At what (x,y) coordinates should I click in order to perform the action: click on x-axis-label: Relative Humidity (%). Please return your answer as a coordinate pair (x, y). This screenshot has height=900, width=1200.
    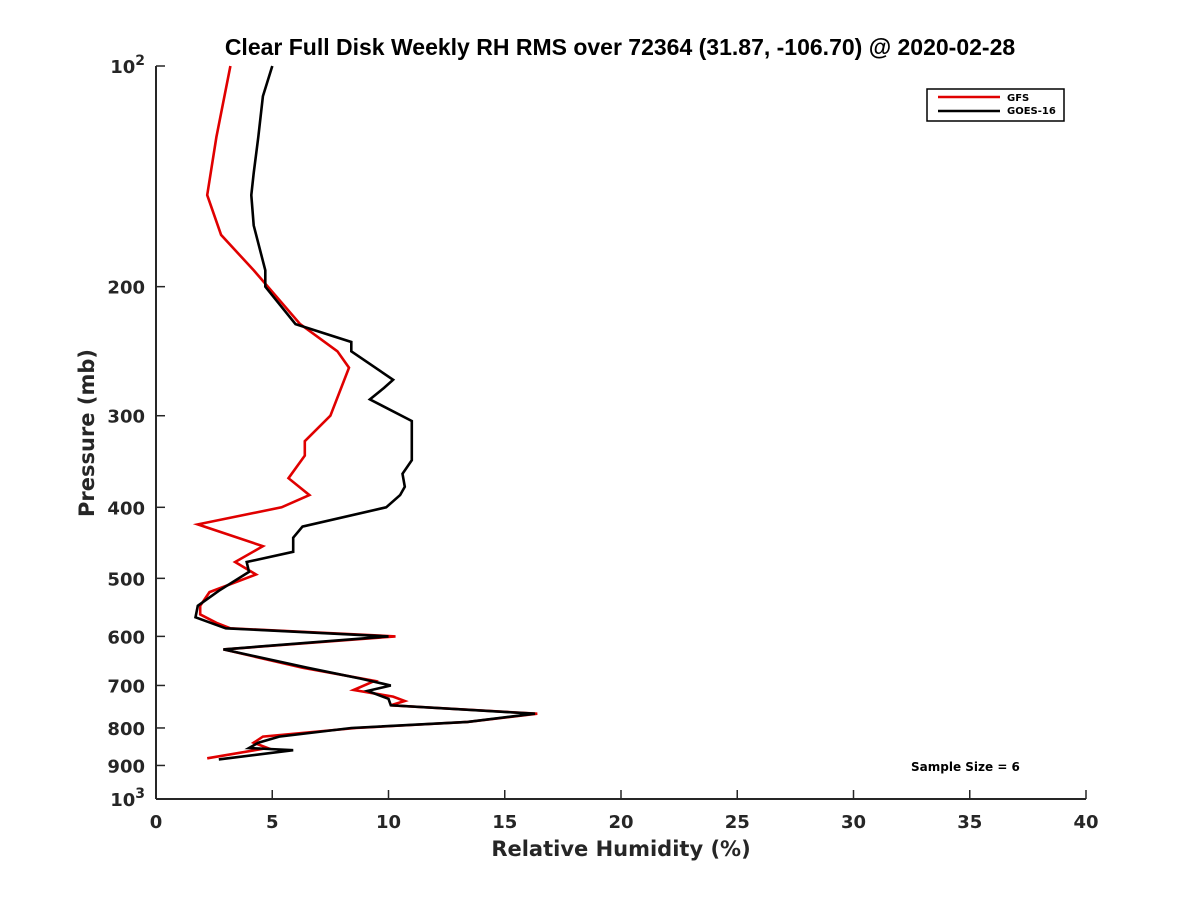
    Looking at the image, I should click on (620, 849).